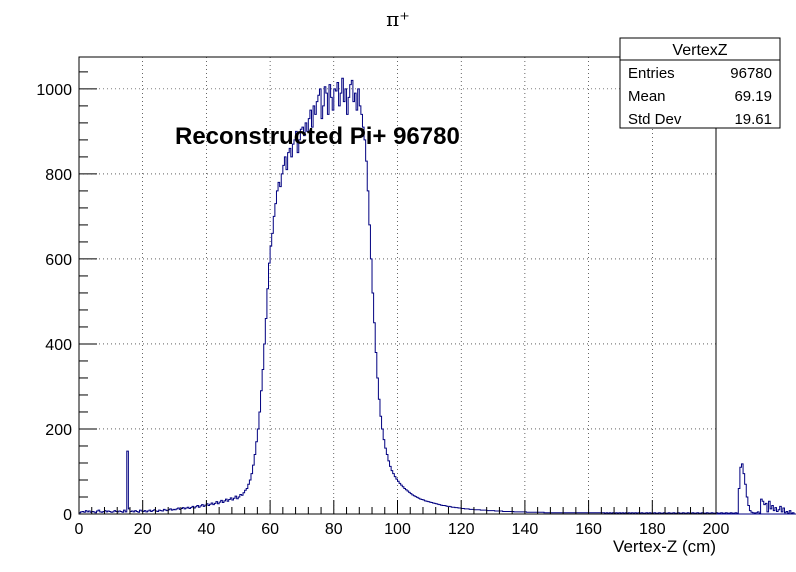 The height and width of the screenshot is (572, 796). Describe the element at coordinates (398, 19) in the screenshot. I see `chart-title: π⁺` at that location.